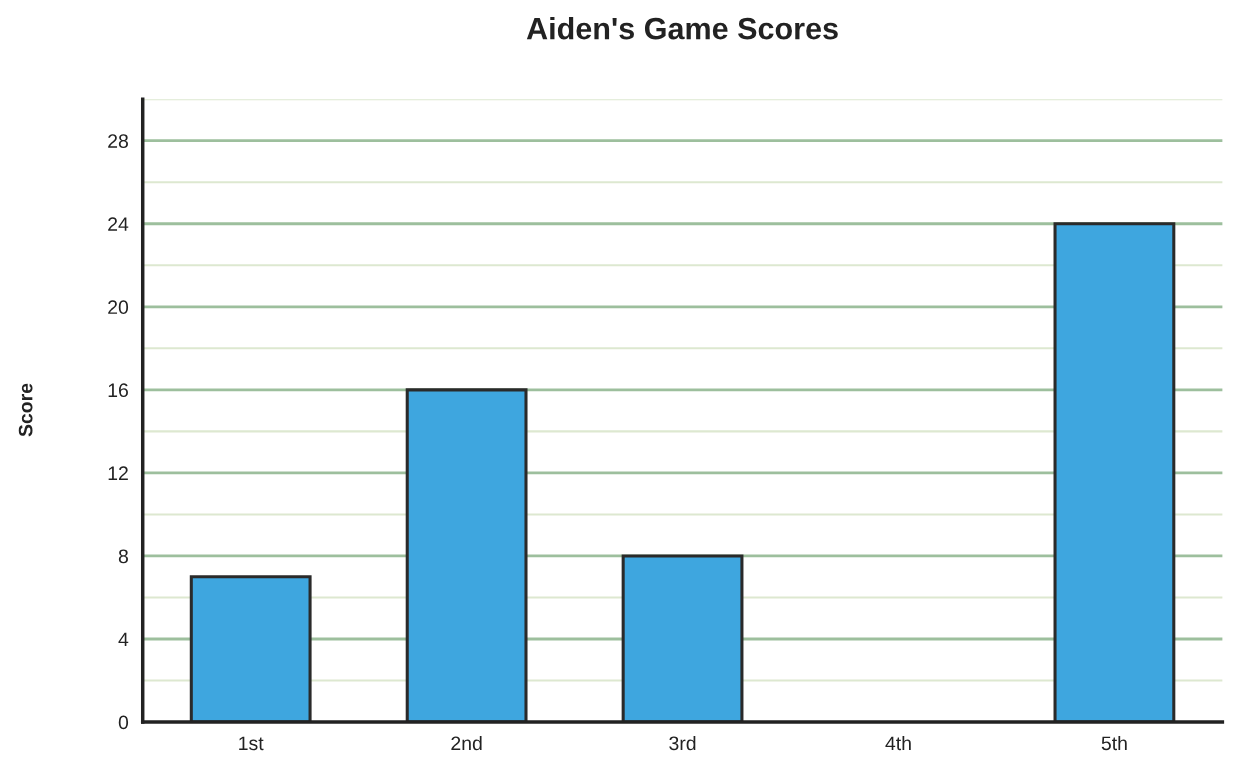 Image resolution: width=1241 pixels, height=781 pixels. Describe the element at coordinates (25, 410) in the screenshot. I see `y-axis-title: Score` at that location.